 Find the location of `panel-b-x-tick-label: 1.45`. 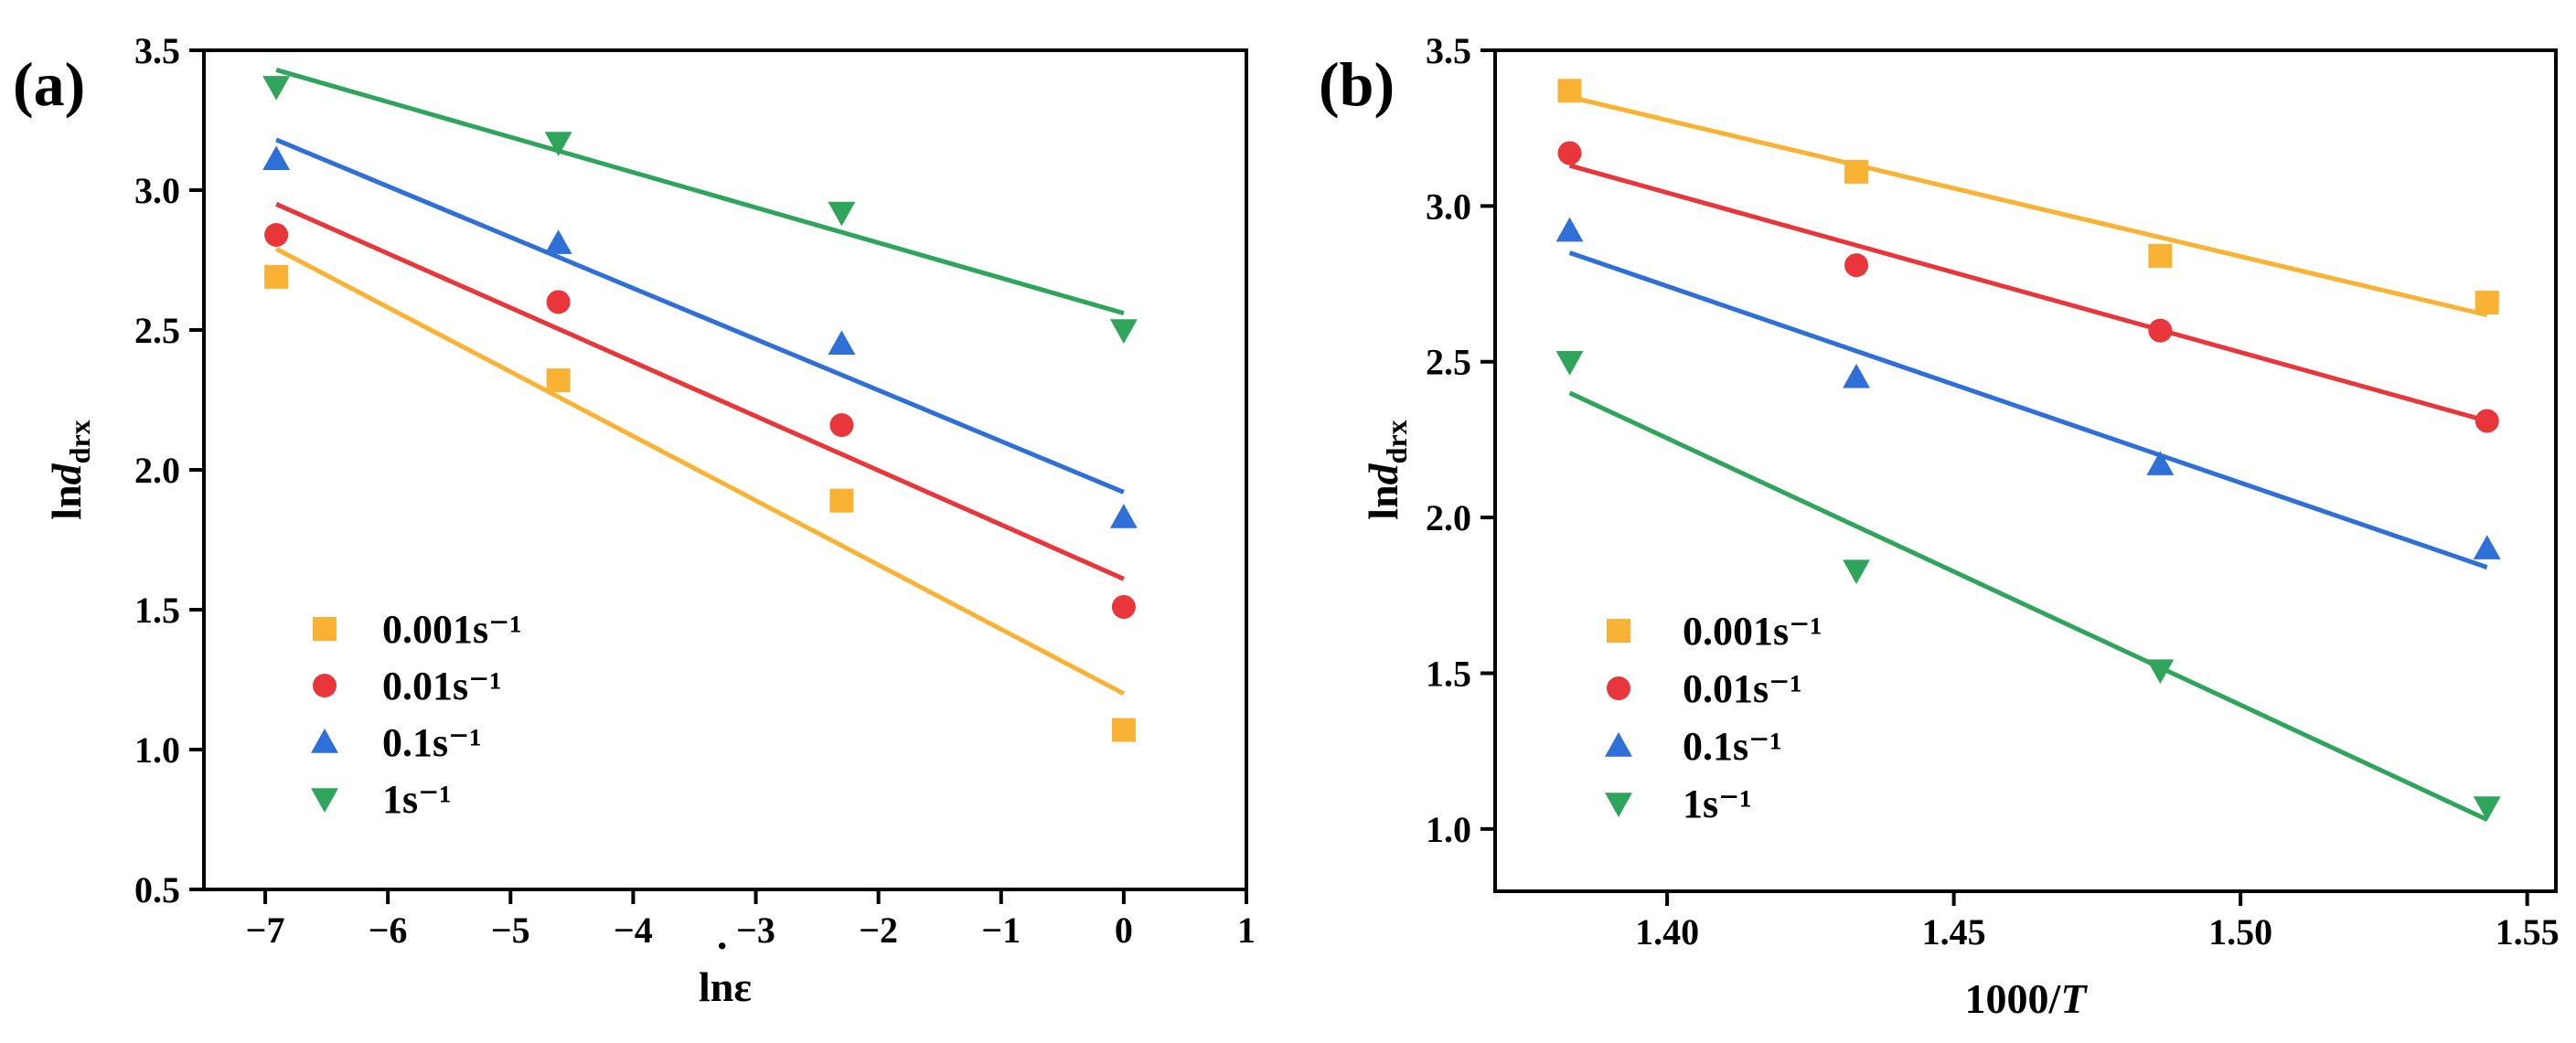

panel-b-x-tick-label: 1.45 is located at coordinates (1954, 932).